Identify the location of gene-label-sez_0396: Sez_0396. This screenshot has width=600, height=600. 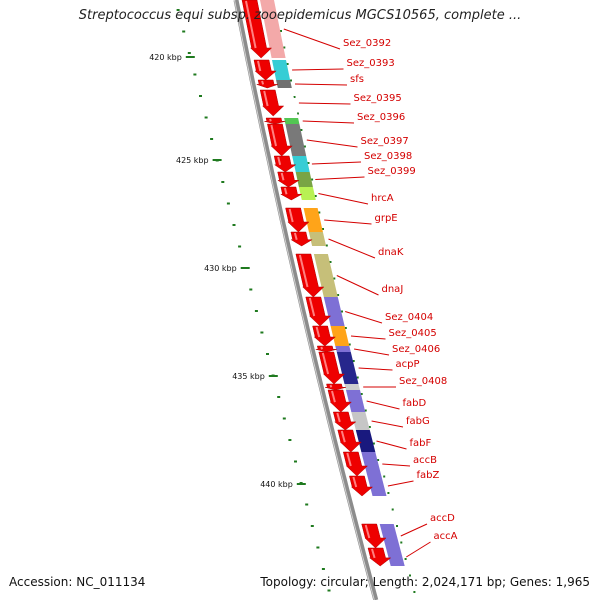
(381, 117).